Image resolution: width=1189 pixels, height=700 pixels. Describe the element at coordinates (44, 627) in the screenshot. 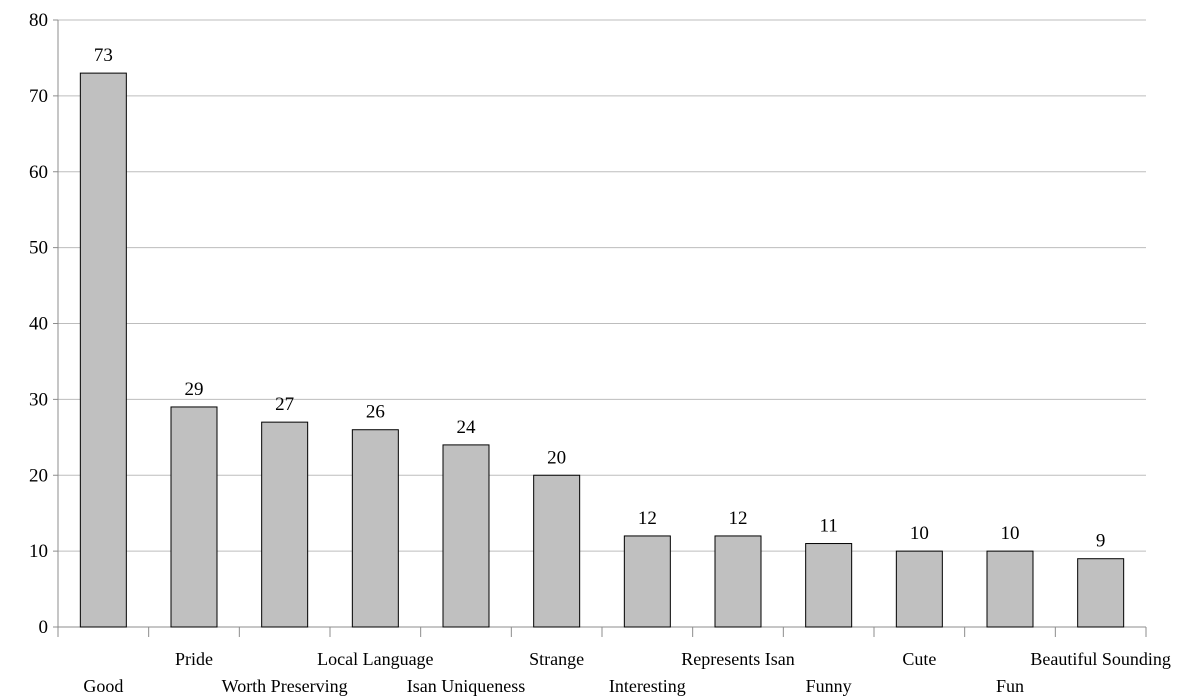

I see `y-tick-label: 0` at that location.